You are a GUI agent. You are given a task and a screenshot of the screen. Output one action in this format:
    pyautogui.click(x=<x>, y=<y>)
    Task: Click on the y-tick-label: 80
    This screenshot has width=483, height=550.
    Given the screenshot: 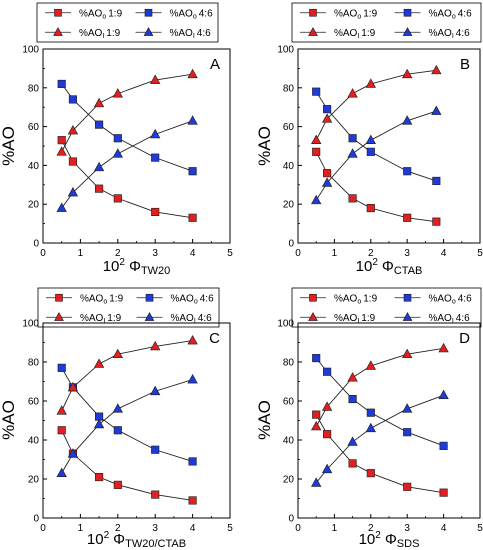 What is the action you would take?
    pyautogui.click(x=34, y=363)
    